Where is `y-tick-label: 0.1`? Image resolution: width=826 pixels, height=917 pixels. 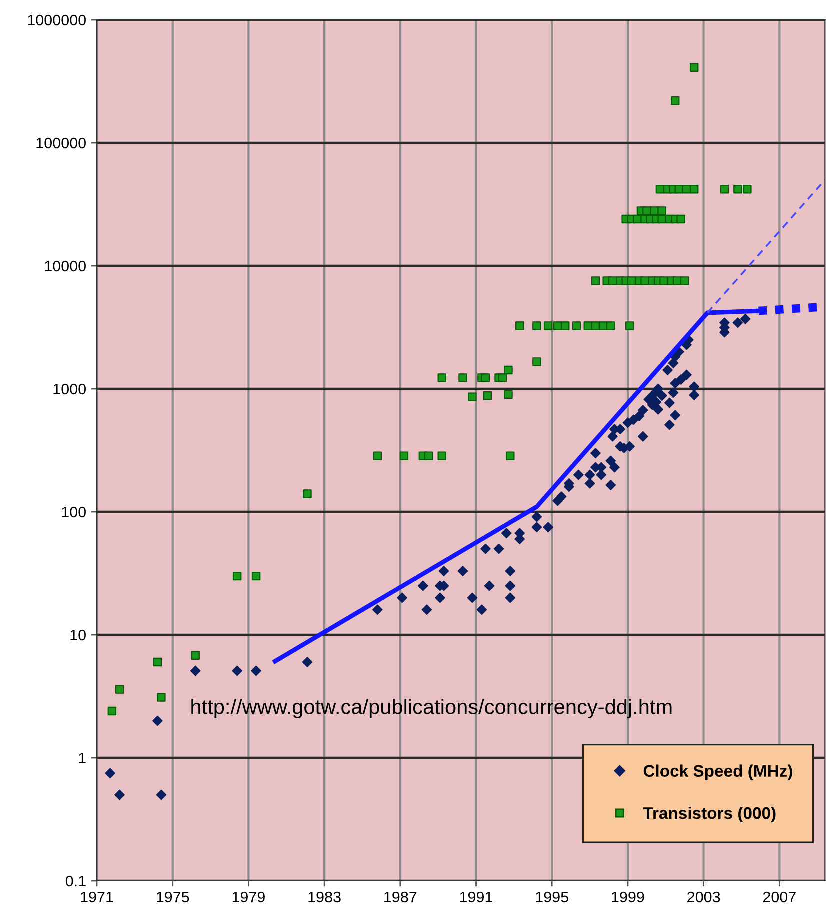
y-tick-label: 0.1 is located at coordinates (76, 881).